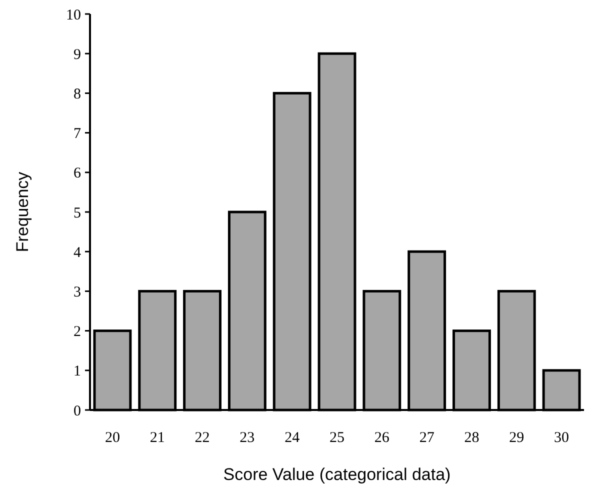  What do you see at coordinates (77, 332) in the screenshot?
I see `y-tick-label: 2` at bounding box center [77, 332].